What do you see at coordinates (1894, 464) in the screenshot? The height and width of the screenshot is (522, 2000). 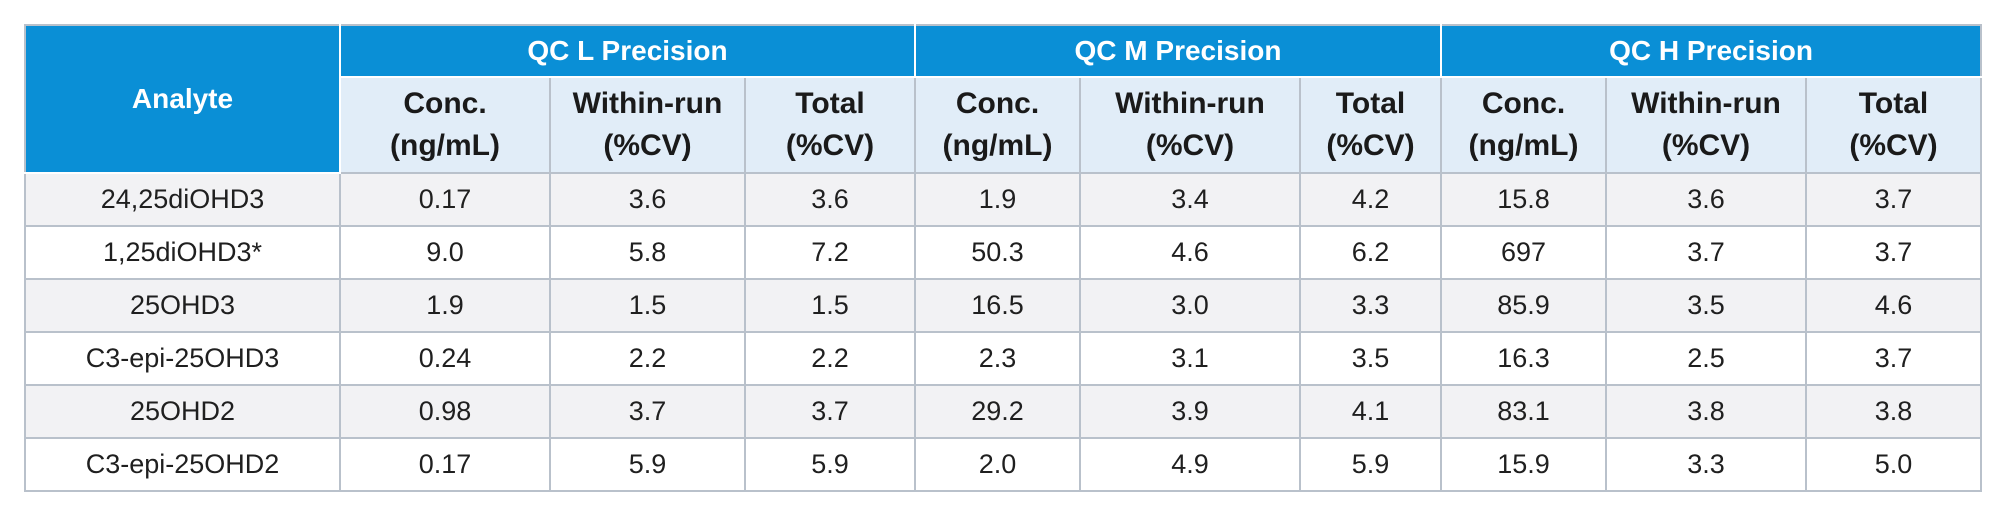 I see `table-cell: 5.0` at bounding box center [1894, 464].